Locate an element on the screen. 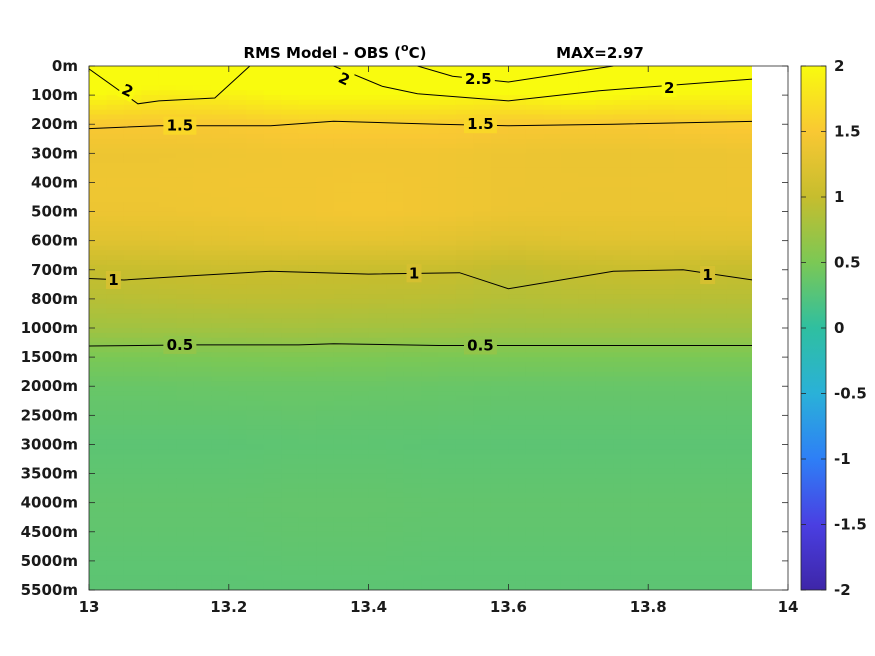  contour-label: 1.5 is located at coordinates (480, 124).